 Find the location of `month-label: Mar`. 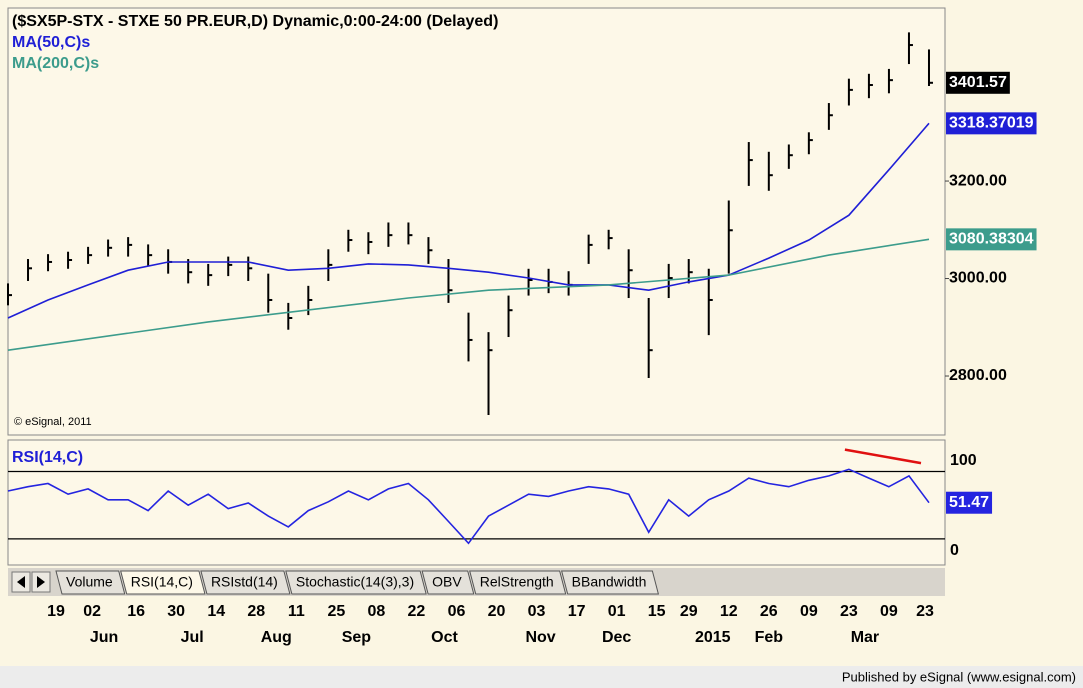

month-label: Mar is located at coordinates (865, 637).